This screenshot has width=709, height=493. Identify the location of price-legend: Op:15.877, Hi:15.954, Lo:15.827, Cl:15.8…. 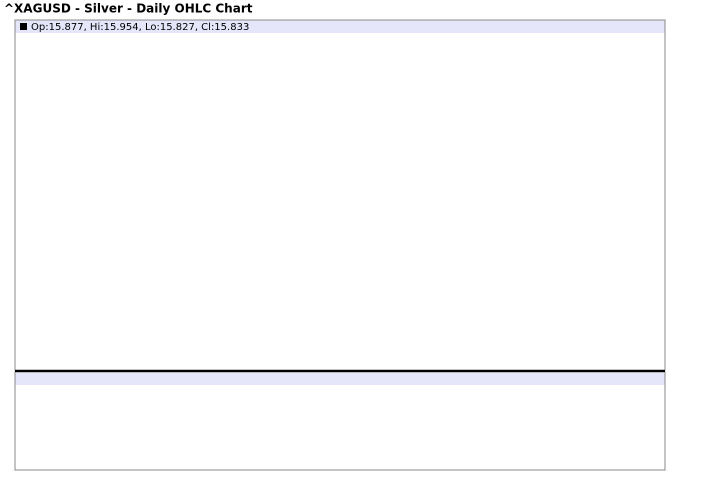
(140, 27).